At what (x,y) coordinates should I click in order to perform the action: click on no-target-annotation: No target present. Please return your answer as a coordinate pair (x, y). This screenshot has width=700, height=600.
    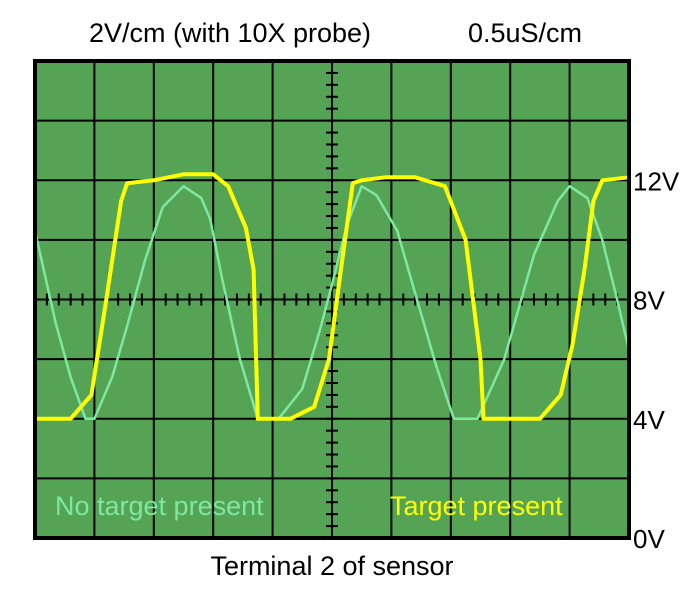
    Looking at the image, I should click on (159, 506).